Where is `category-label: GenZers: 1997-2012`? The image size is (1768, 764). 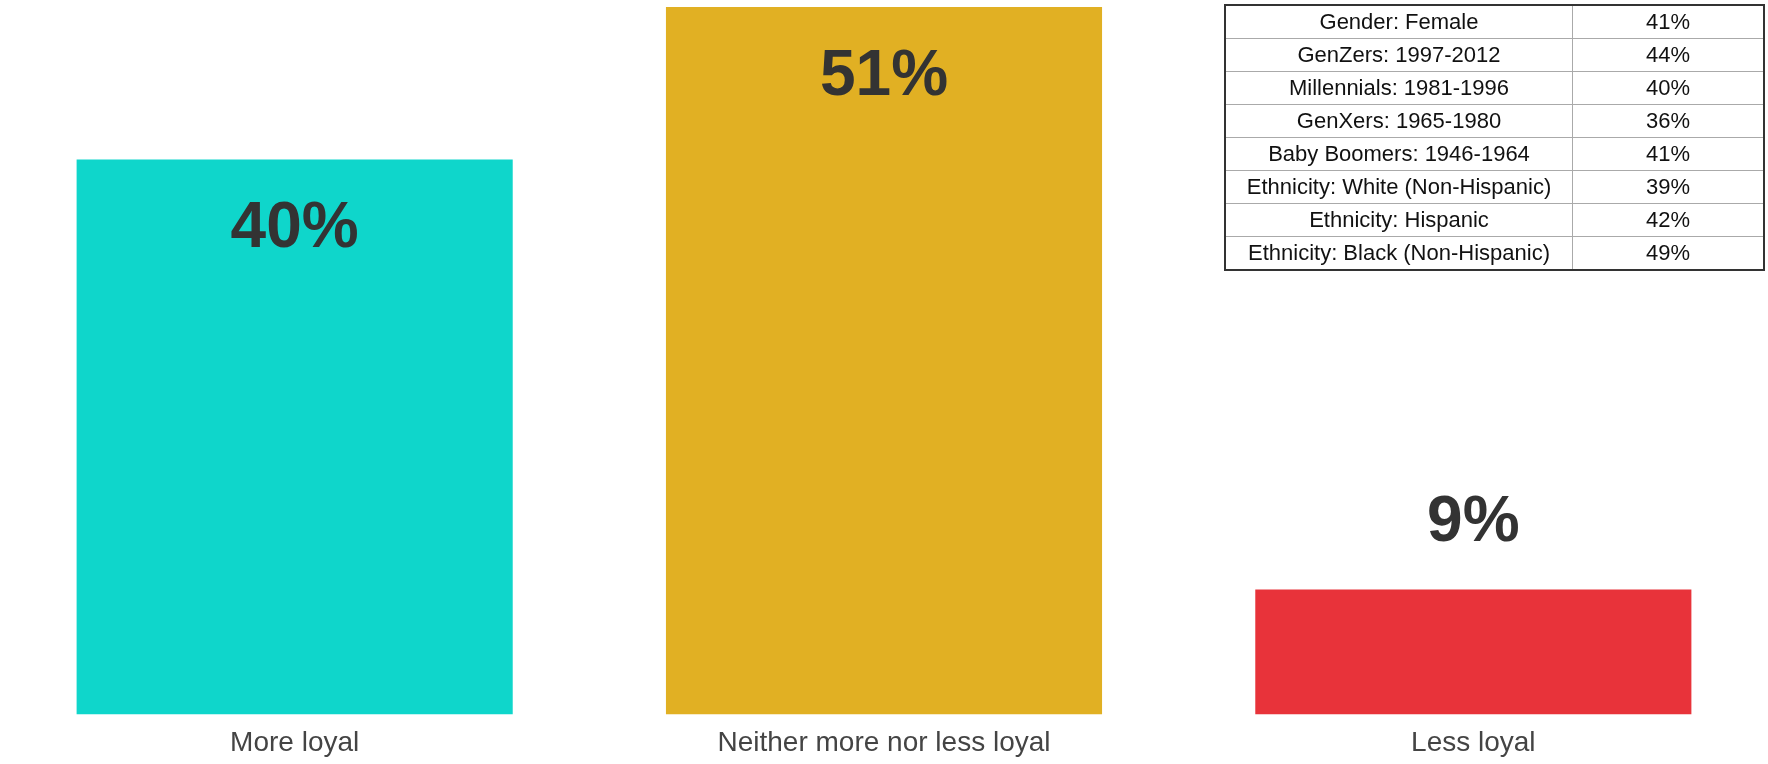 category-label: GenZers: 1997-2012 is located at coordinates (1399, 55).